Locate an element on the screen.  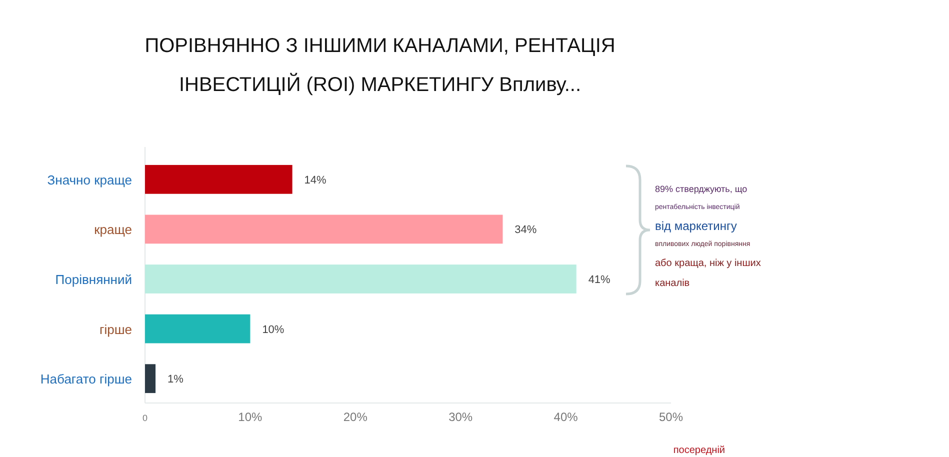
data-label: 1% is located at coordinates (176, 380).